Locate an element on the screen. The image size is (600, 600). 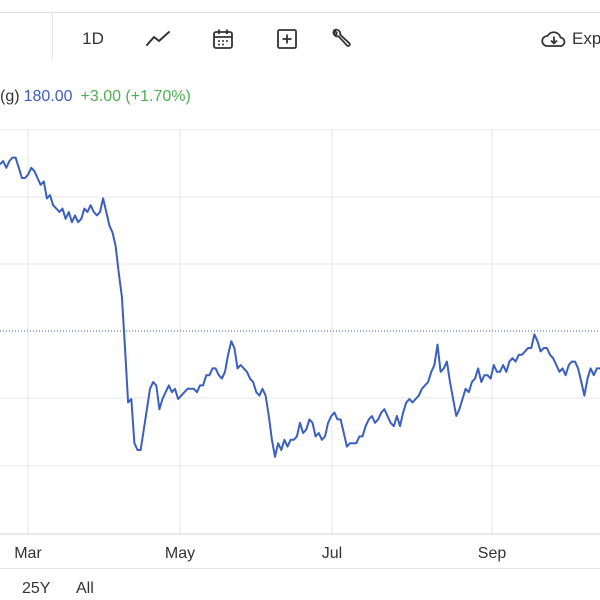
x-tick-label: May is located at coordinates (180, 553).